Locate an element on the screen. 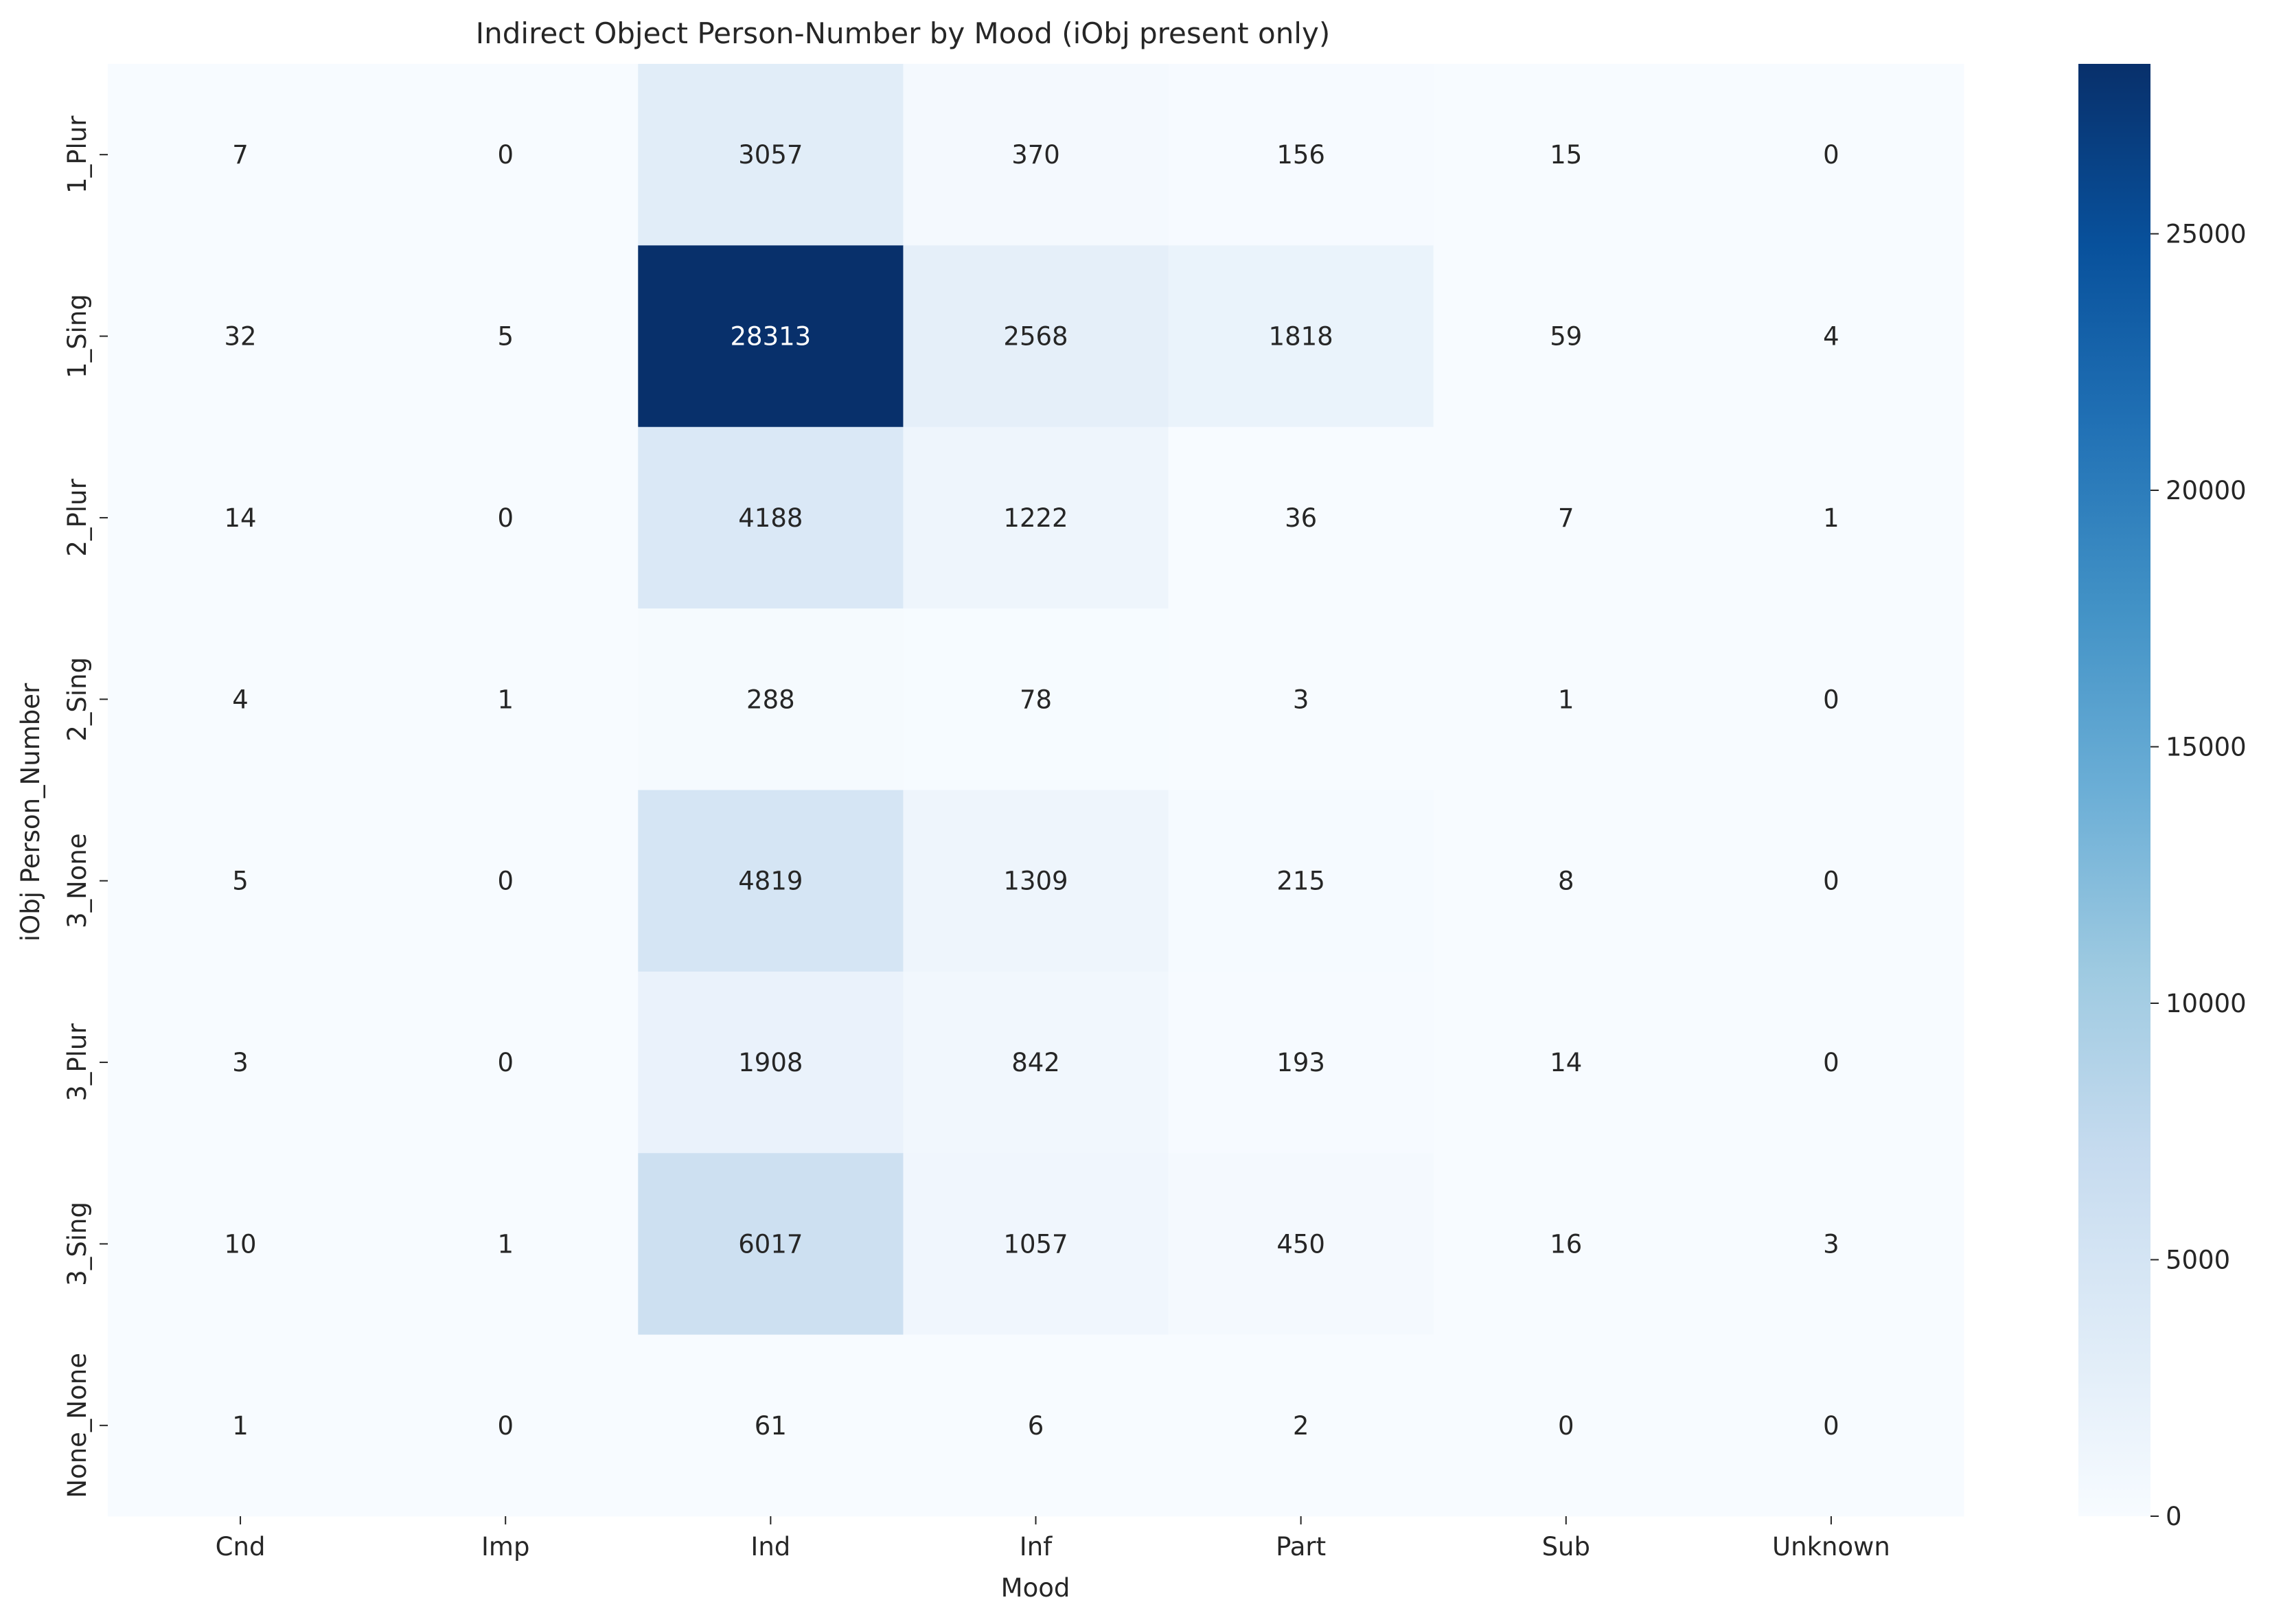  cell-value-label: 4 is located at coordinates (1831, 337).